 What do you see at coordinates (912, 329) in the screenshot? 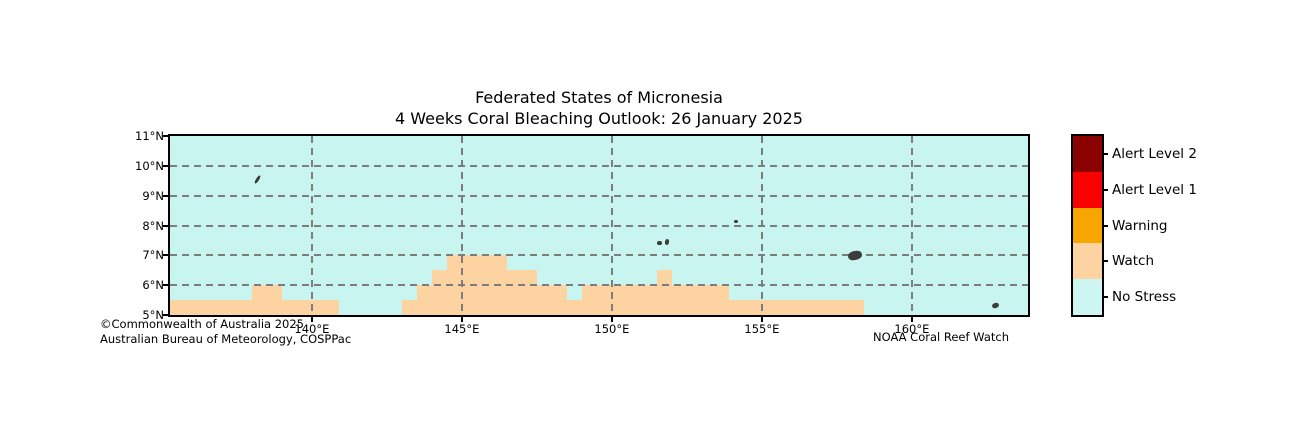
I see `x-tick-label: 160°E` at bounding box center [912, 329].